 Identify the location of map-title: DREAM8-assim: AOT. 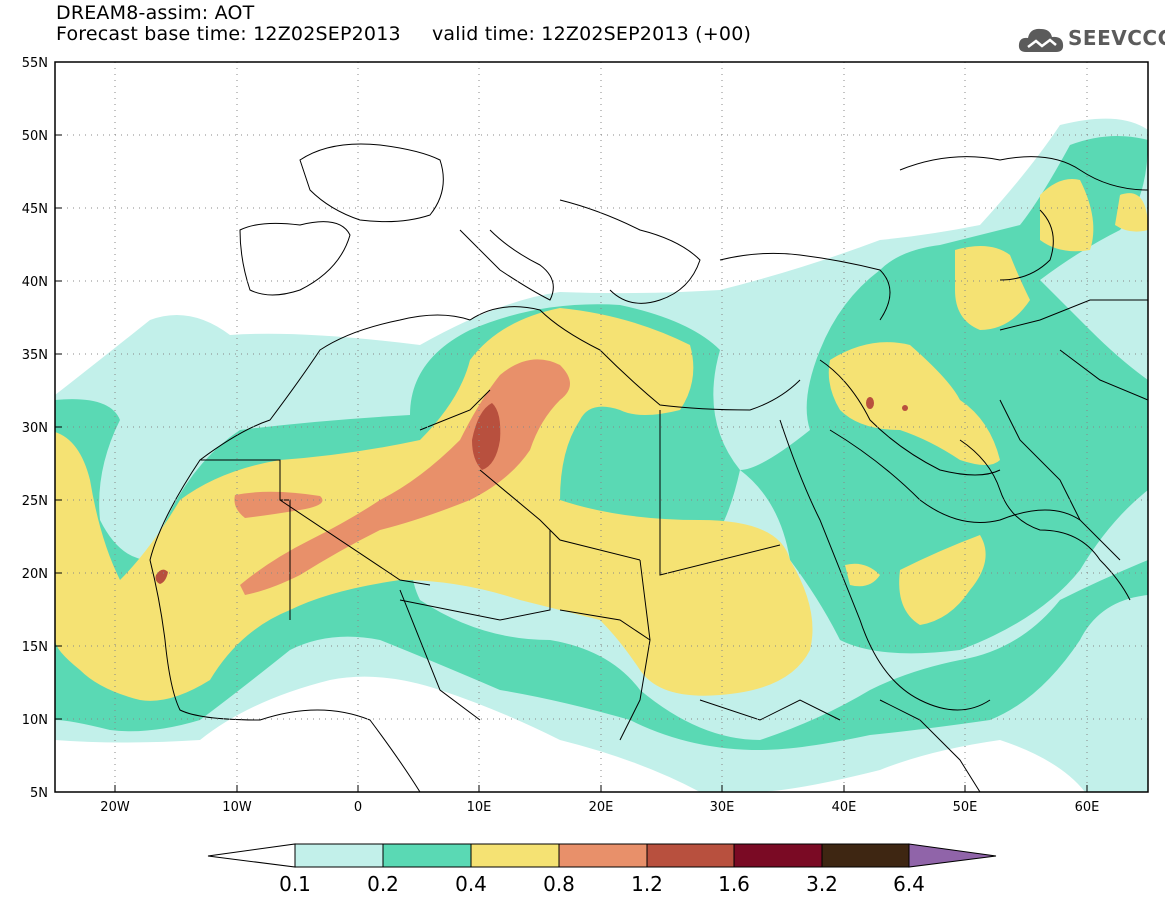
(155, 13).